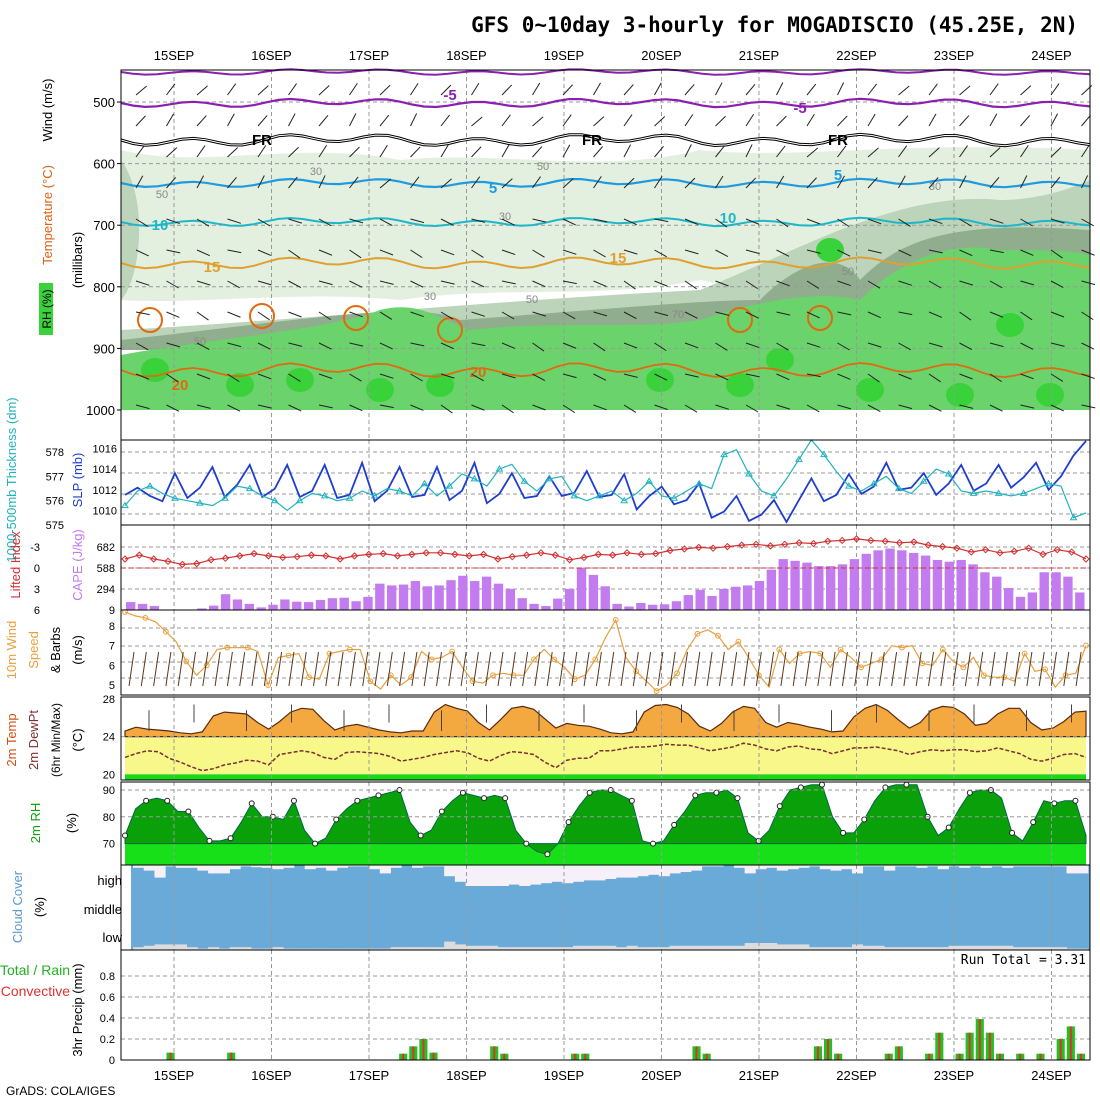 The image size is (1100, 1100). I want to click on li-tick: -3, so click(35, 548).